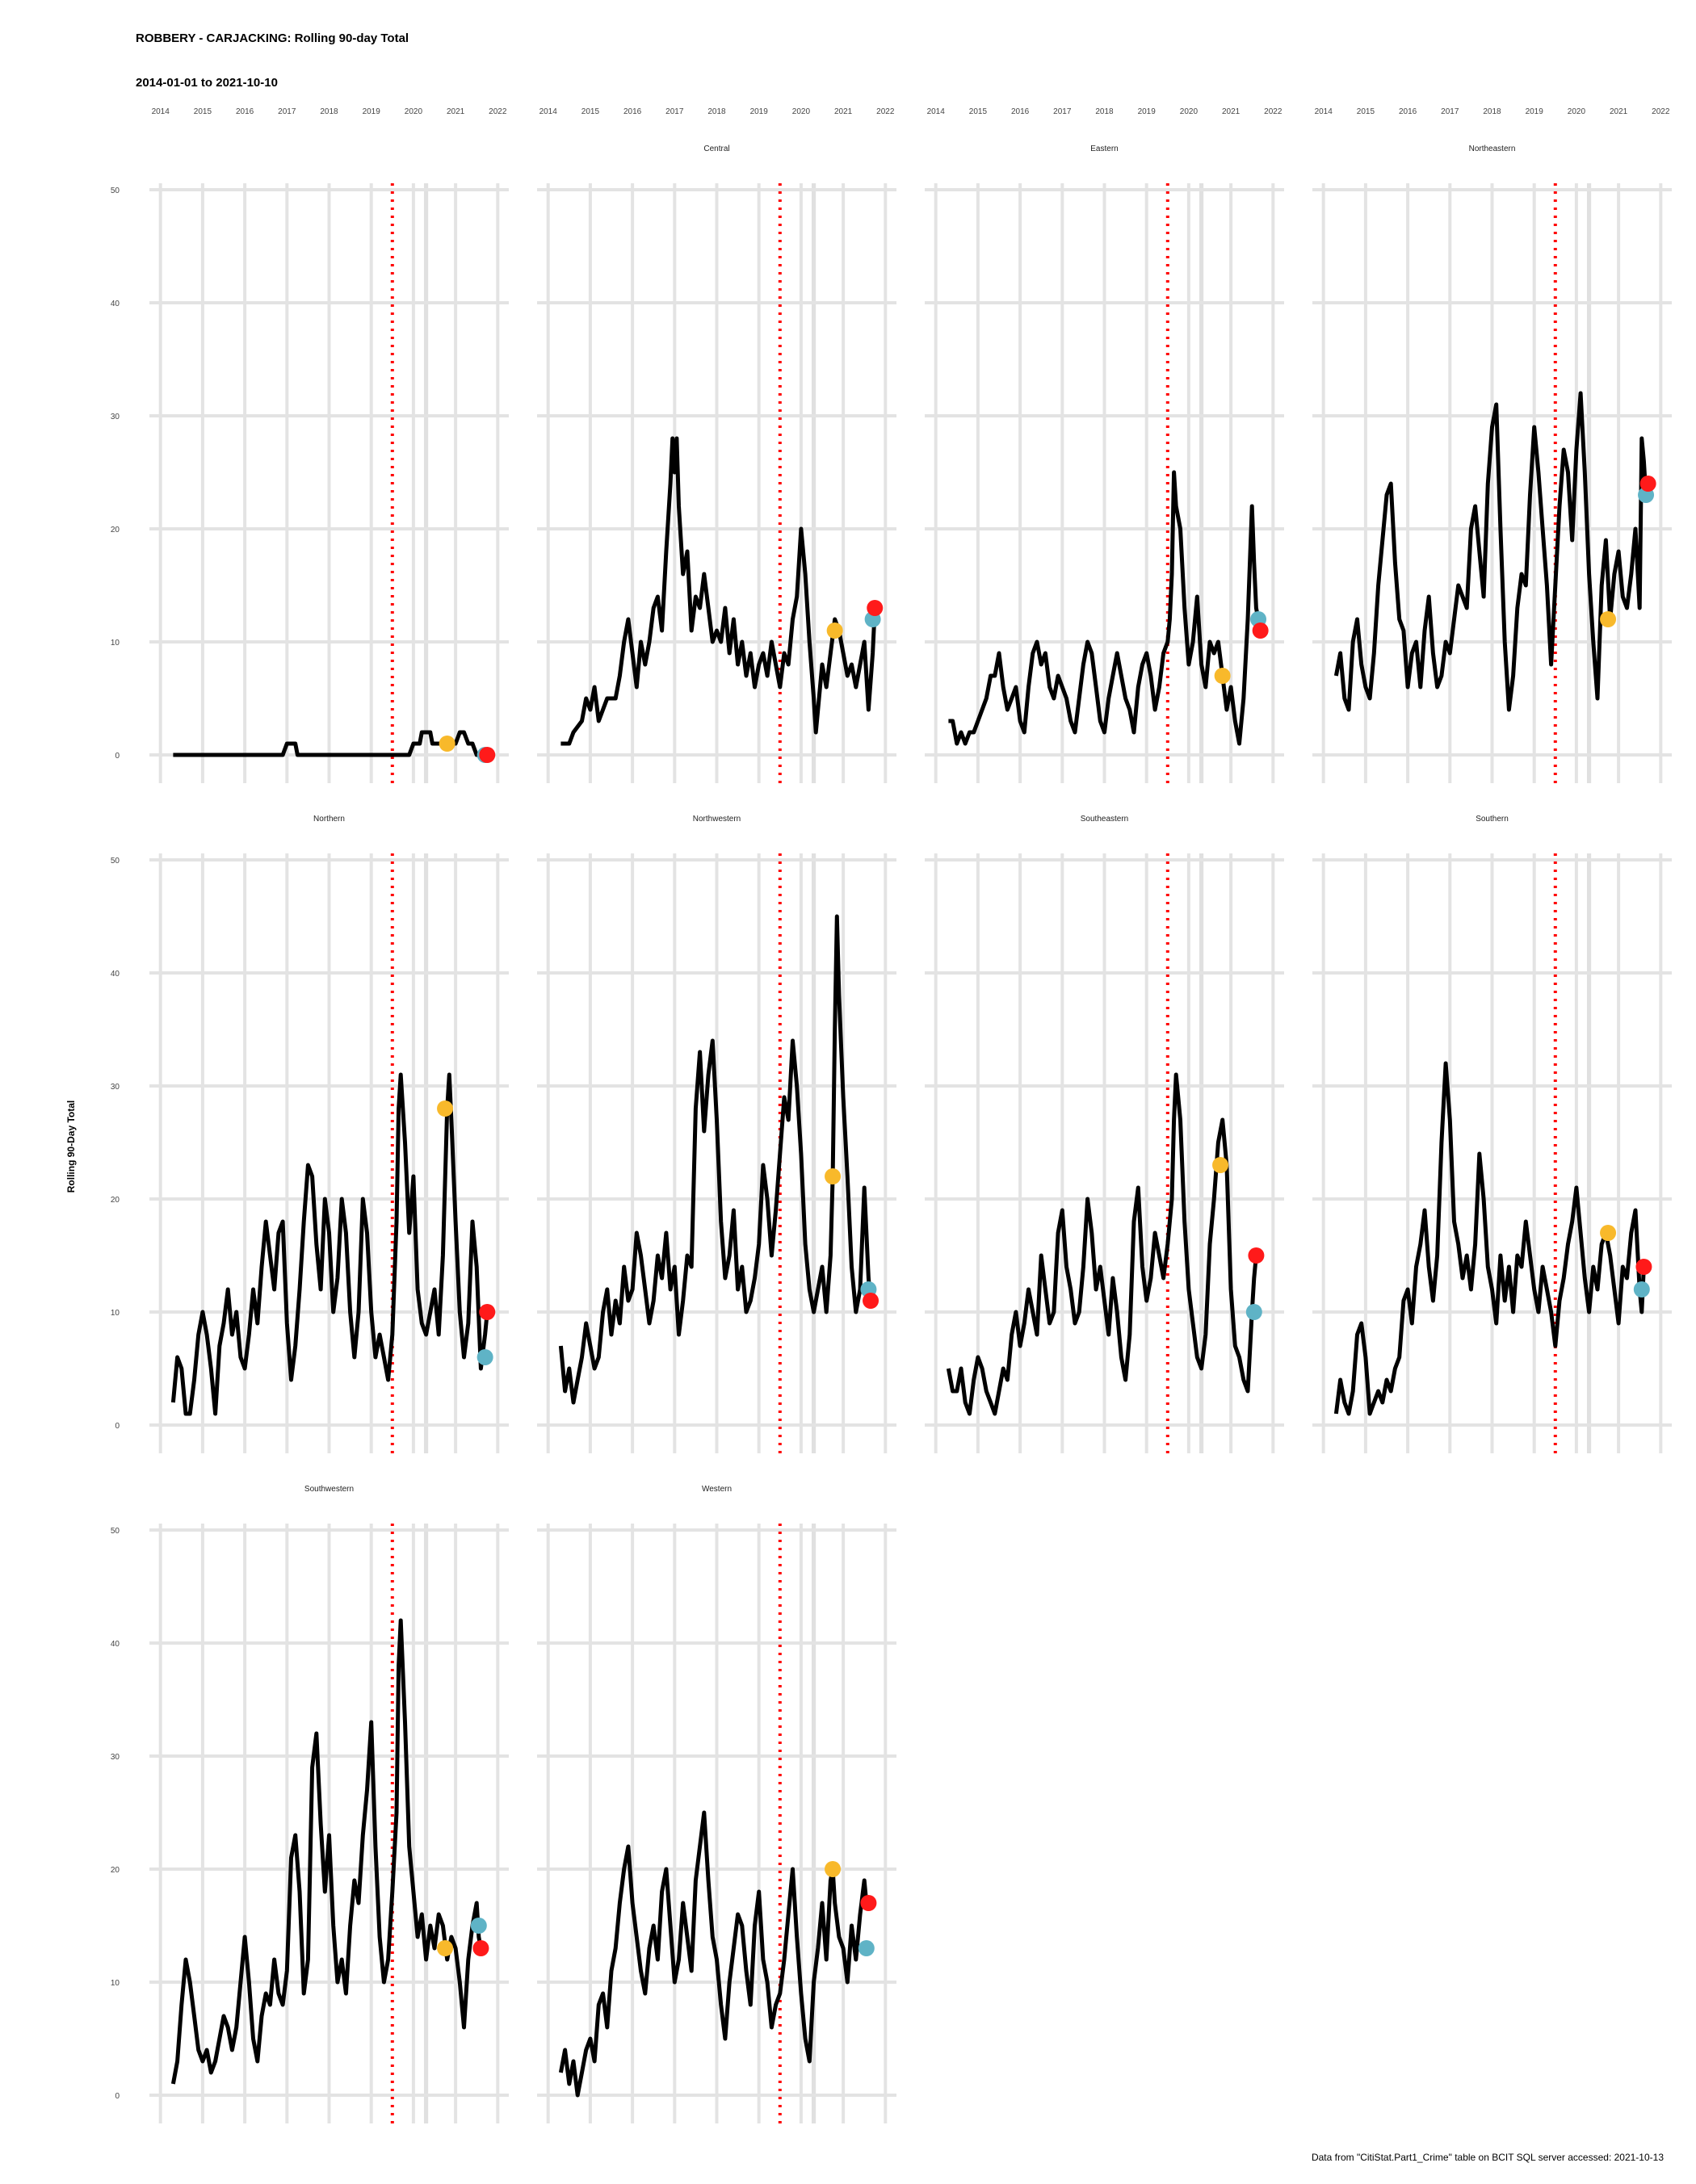 This screenshot has height=2184, width=1696. What do you see at coordinates (1104, 464) in the screenshot?
I see `panel: Eastern` at bounding box center [1104, 464].